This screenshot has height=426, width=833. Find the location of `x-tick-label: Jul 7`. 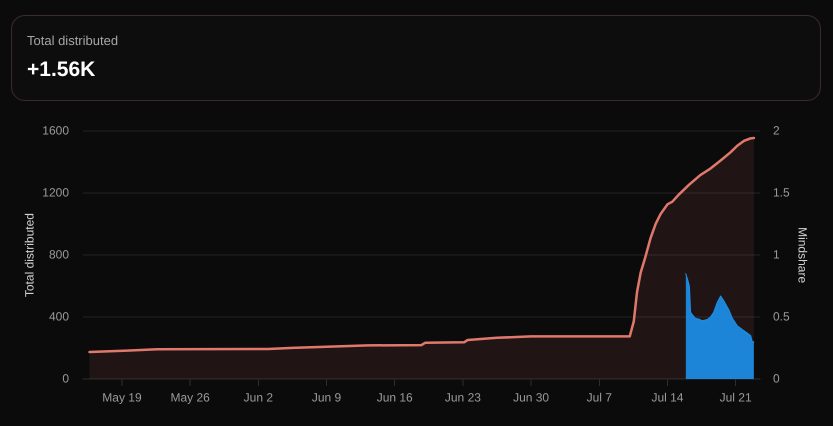

x-tick-label: Jul 7 is located at coordinates (599, 397).